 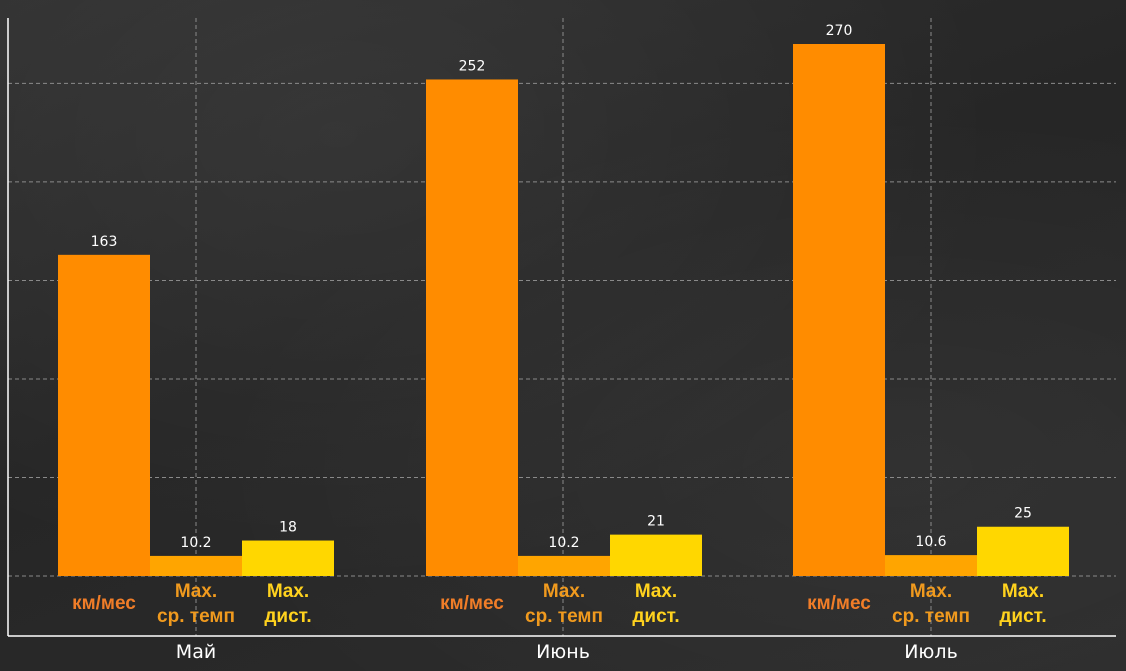 What do you see at coordinates (656, 522) in the screenshot?
I see `value-label: 21` at bounding box center [656, 522].